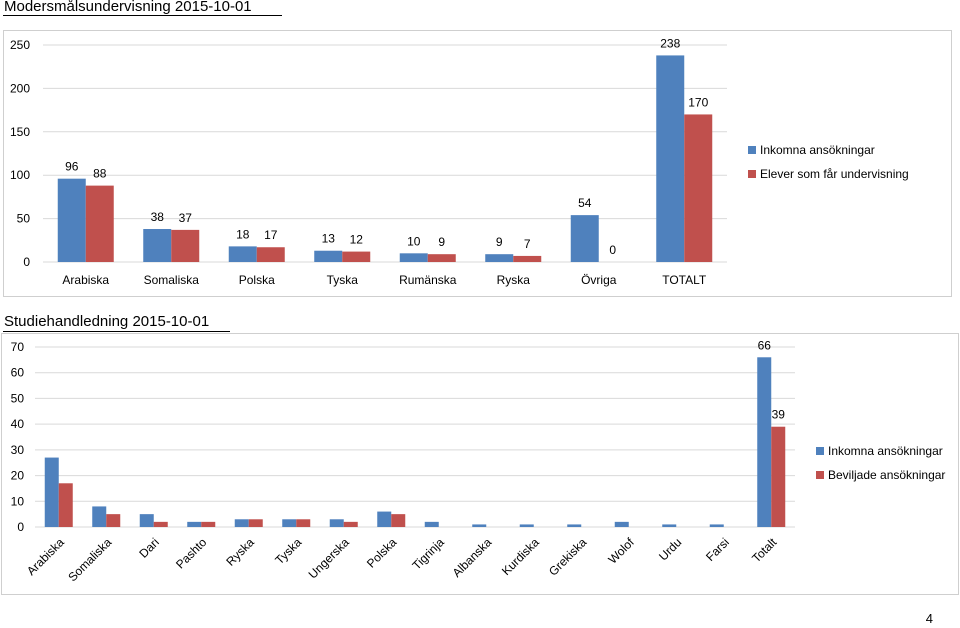  Describe the element at coordinates (24, 219) in the screenshot. I see `chart1-ytick-label: 50` at that location.